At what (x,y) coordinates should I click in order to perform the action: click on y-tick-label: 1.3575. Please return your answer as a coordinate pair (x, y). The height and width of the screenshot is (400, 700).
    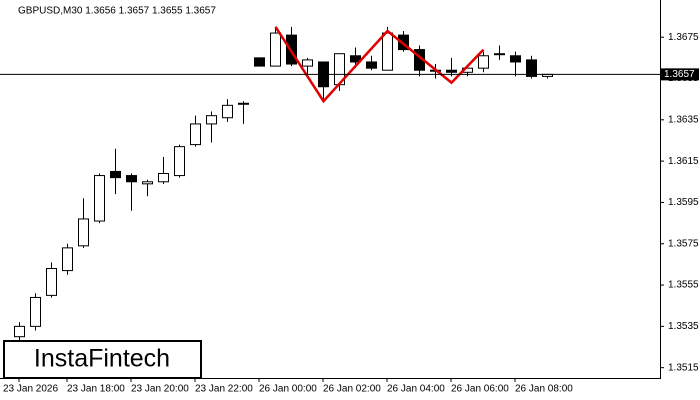
    Looking at the image, I should click on (683, 243).